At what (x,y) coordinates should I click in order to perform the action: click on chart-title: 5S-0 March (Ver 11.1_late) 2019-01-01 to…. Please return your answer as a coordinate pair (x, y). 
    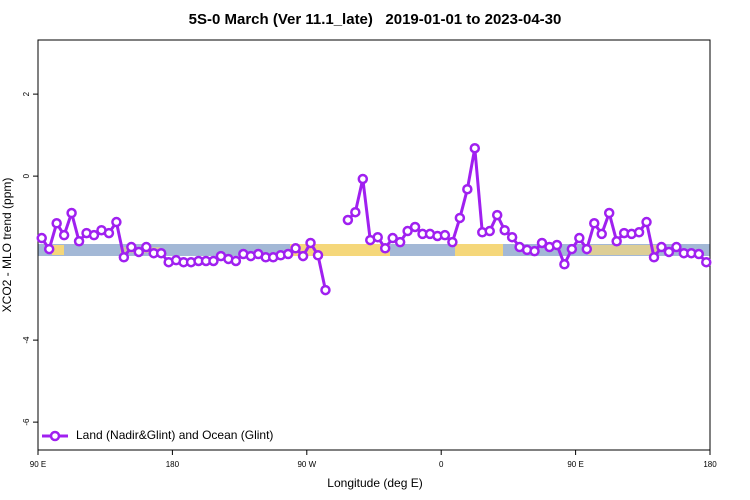
    Looking at the image, I should click on (375, 19).